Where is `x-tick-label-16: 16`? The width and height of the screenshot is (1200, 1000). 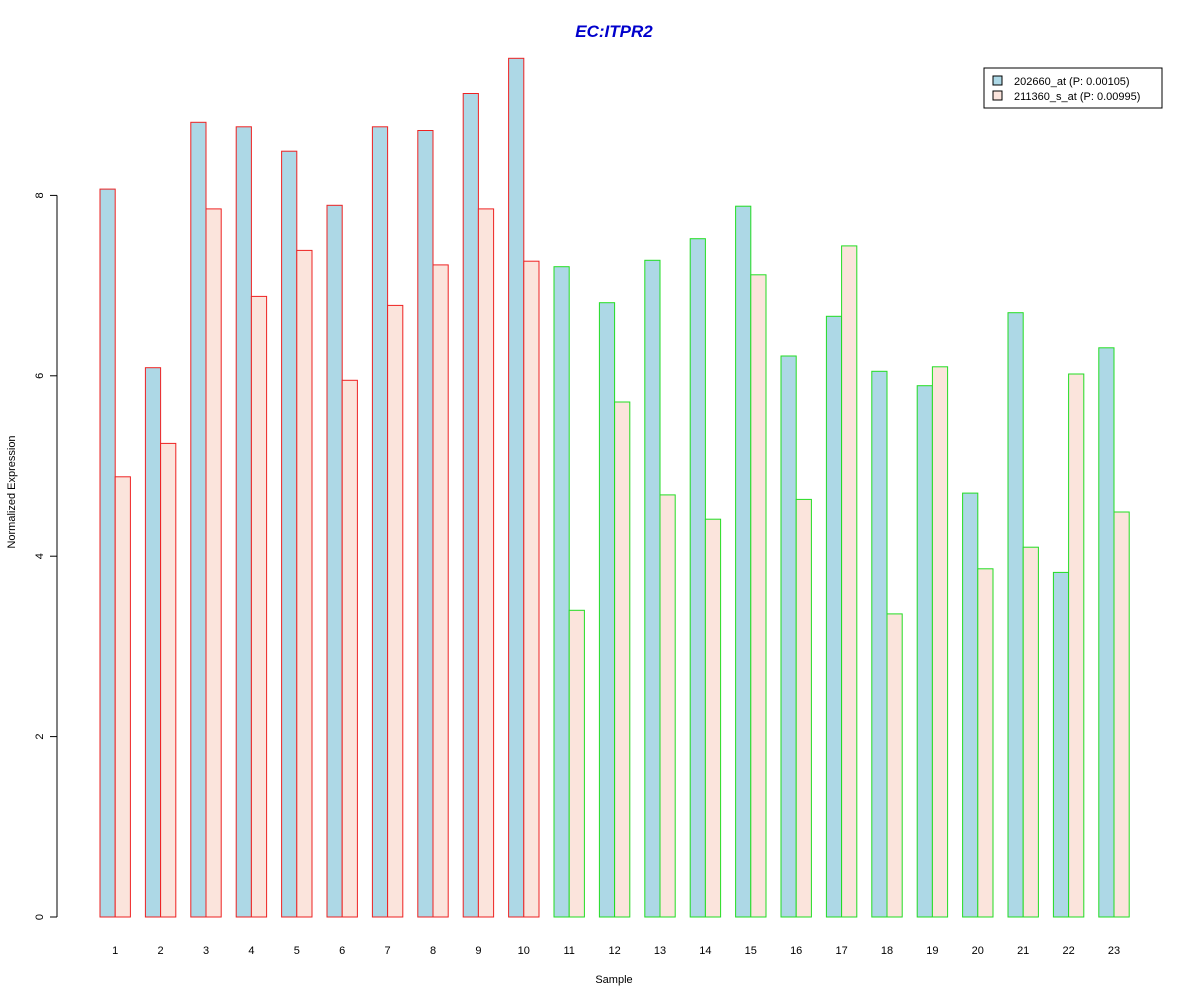
x-tick-label-16: 16 is located at coordinates (796, 951).